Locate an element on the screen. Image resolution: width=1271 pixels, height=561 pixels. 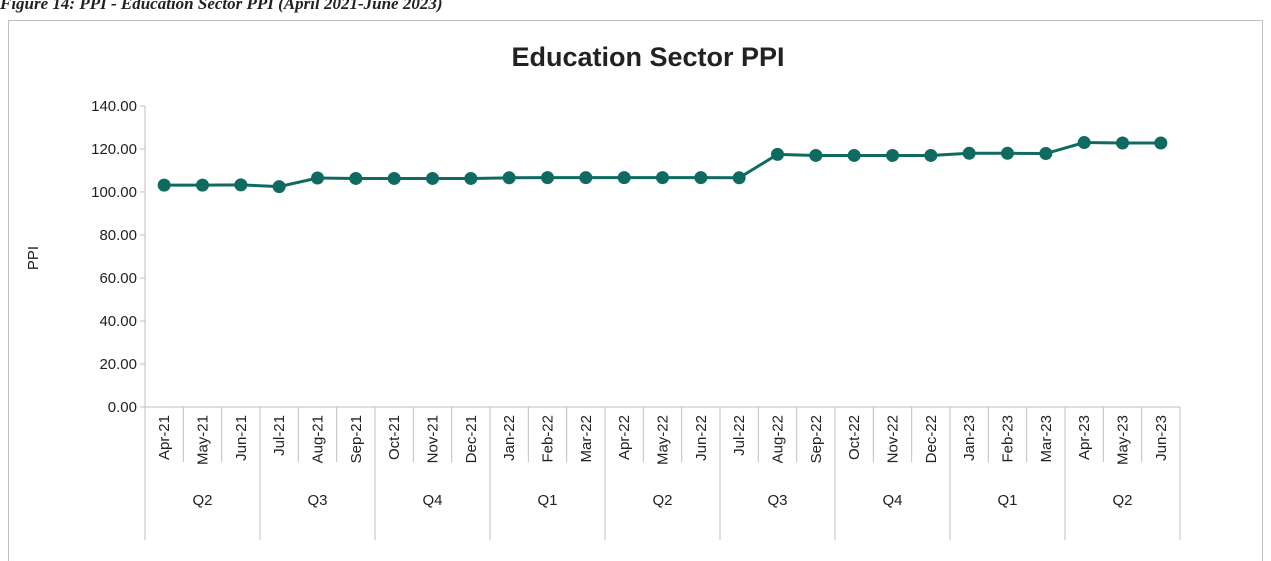
x-tick-label: Apr-23 is located at coordinates (1084, 437).